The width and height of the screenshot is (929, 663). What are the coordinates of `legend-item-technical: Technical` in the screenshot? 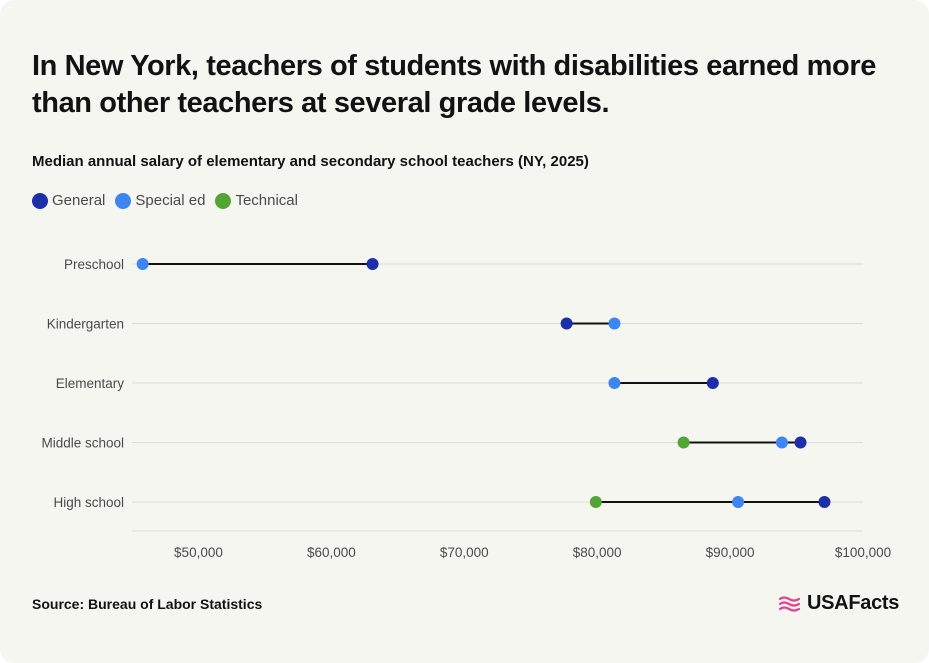 It's located at (256, 200).